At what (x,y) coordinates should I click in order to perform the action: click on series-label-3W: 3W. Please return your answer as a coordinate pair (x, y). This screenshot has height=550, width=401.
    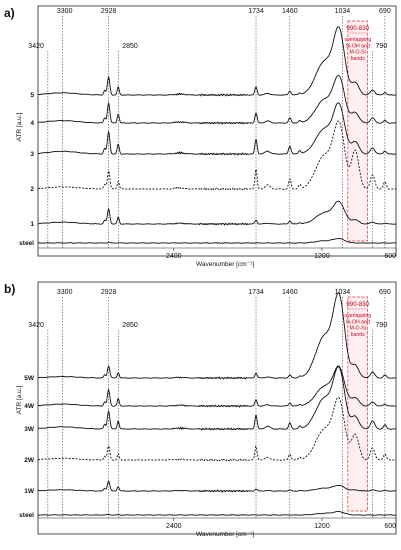
    Looking at the image, I should click on (29, 429).